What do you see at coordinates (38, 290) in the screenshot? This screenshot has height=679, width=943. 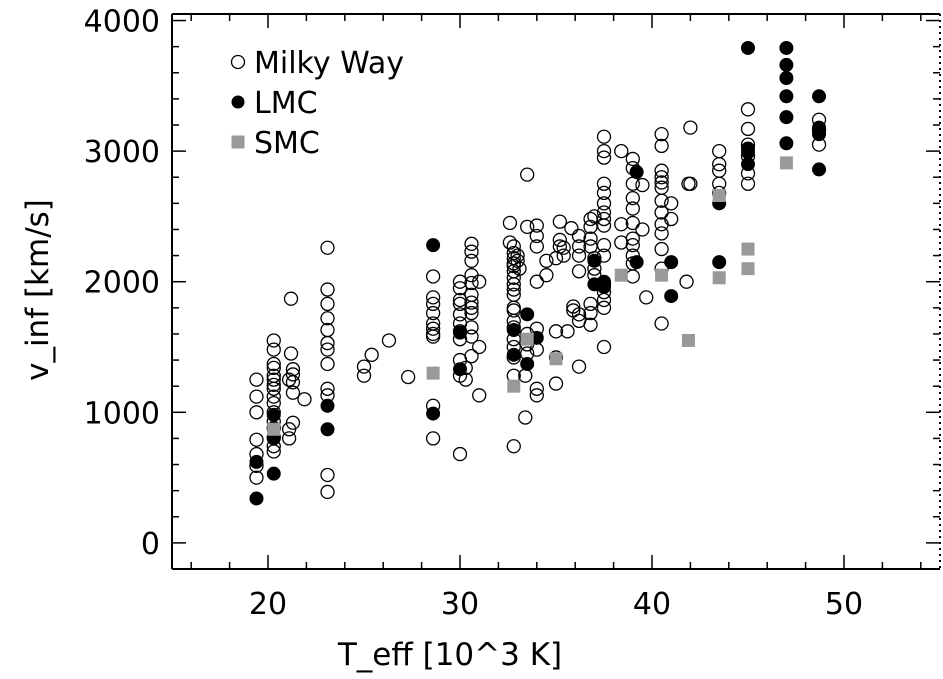 I see `y-axis-label: v_inf [km/s]` at bounding box center [38, 290].